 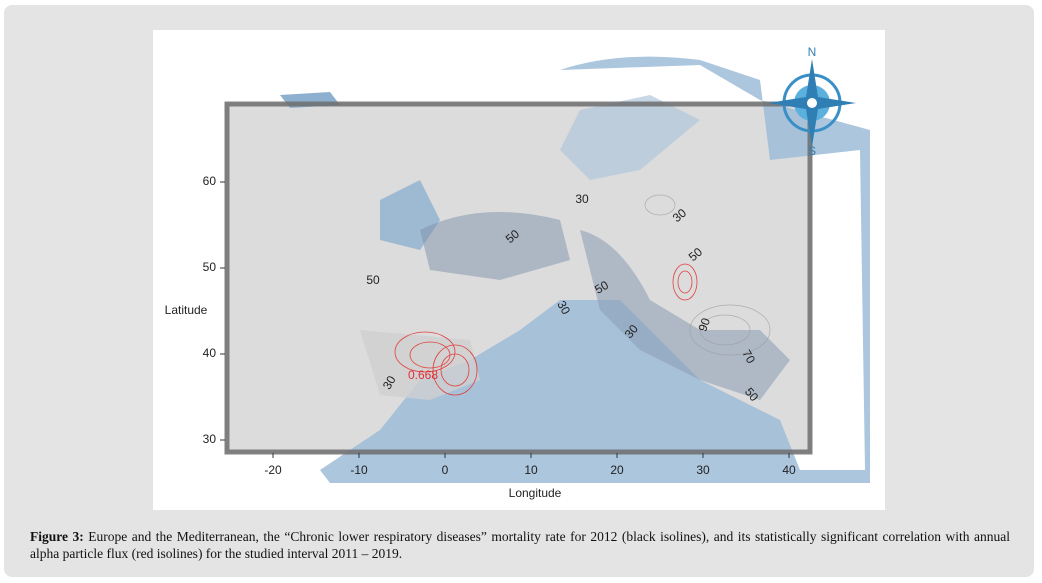 I want to click on x-tick-label: 0, so click(x=445, y=470).